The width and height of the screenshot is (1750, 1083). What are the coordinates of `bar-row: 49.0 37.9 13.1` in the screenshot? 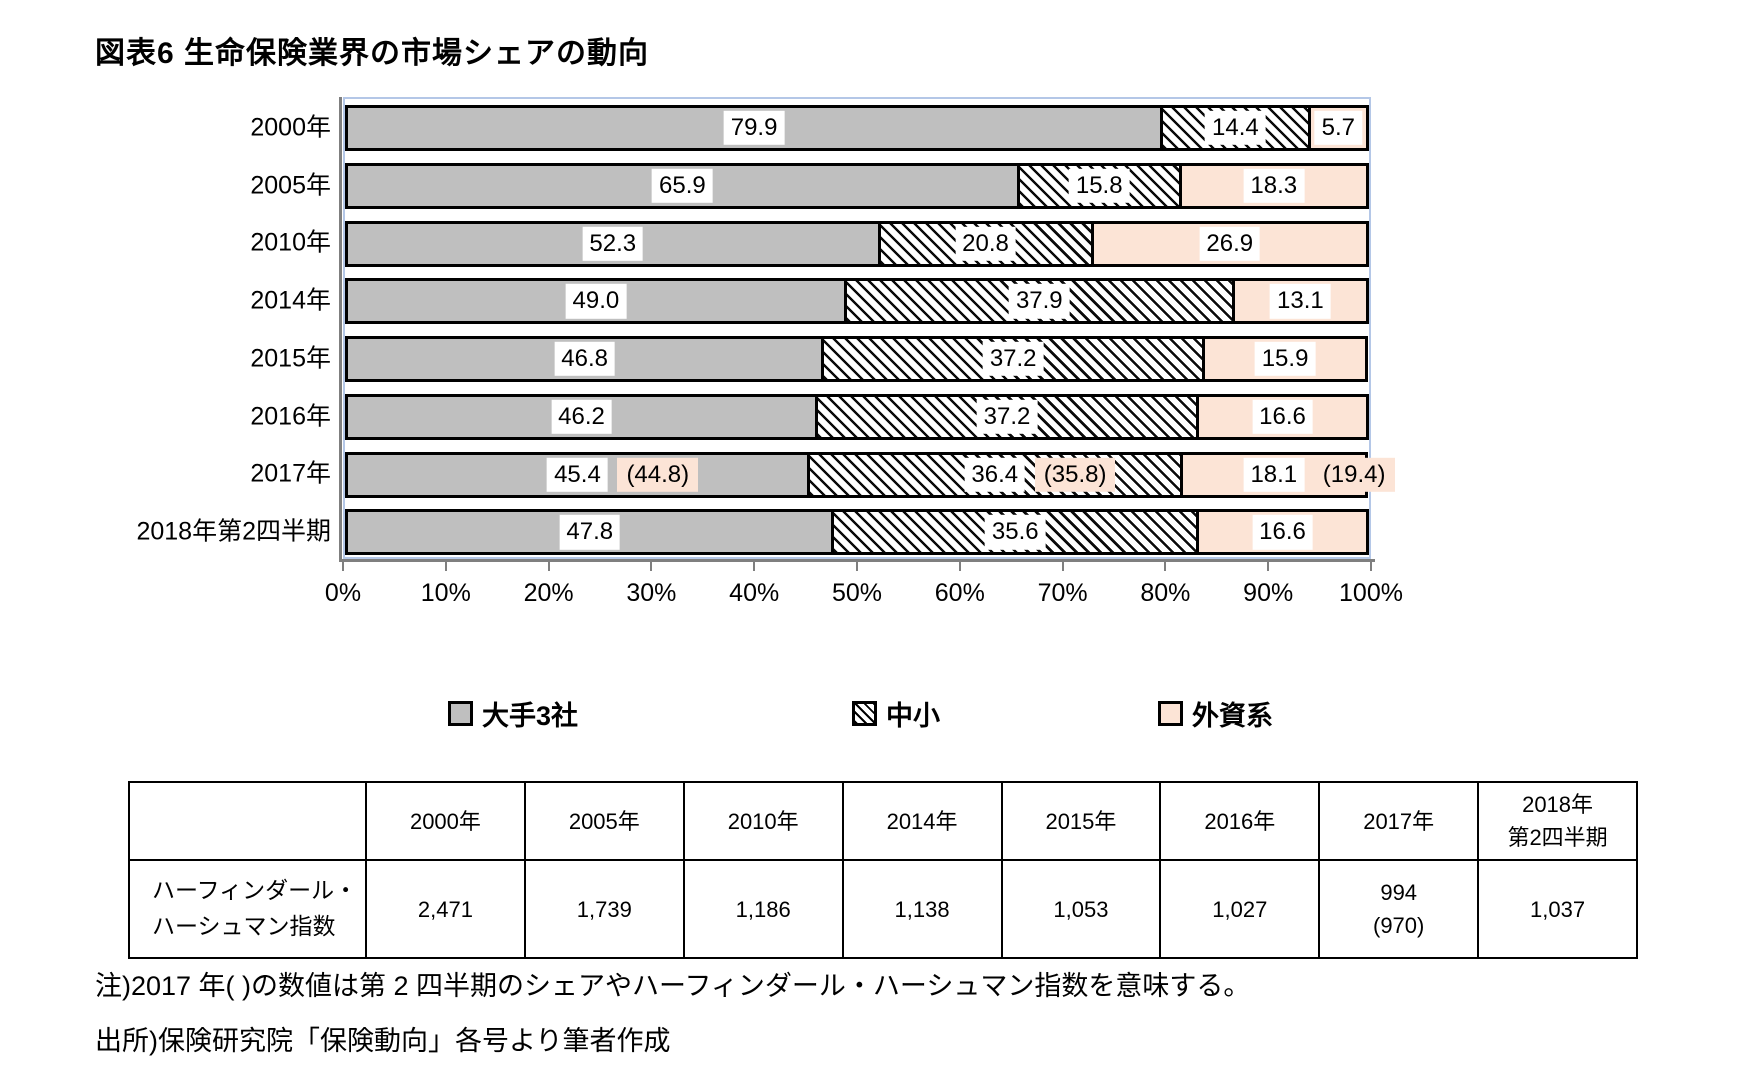 It's located at (857, 301).